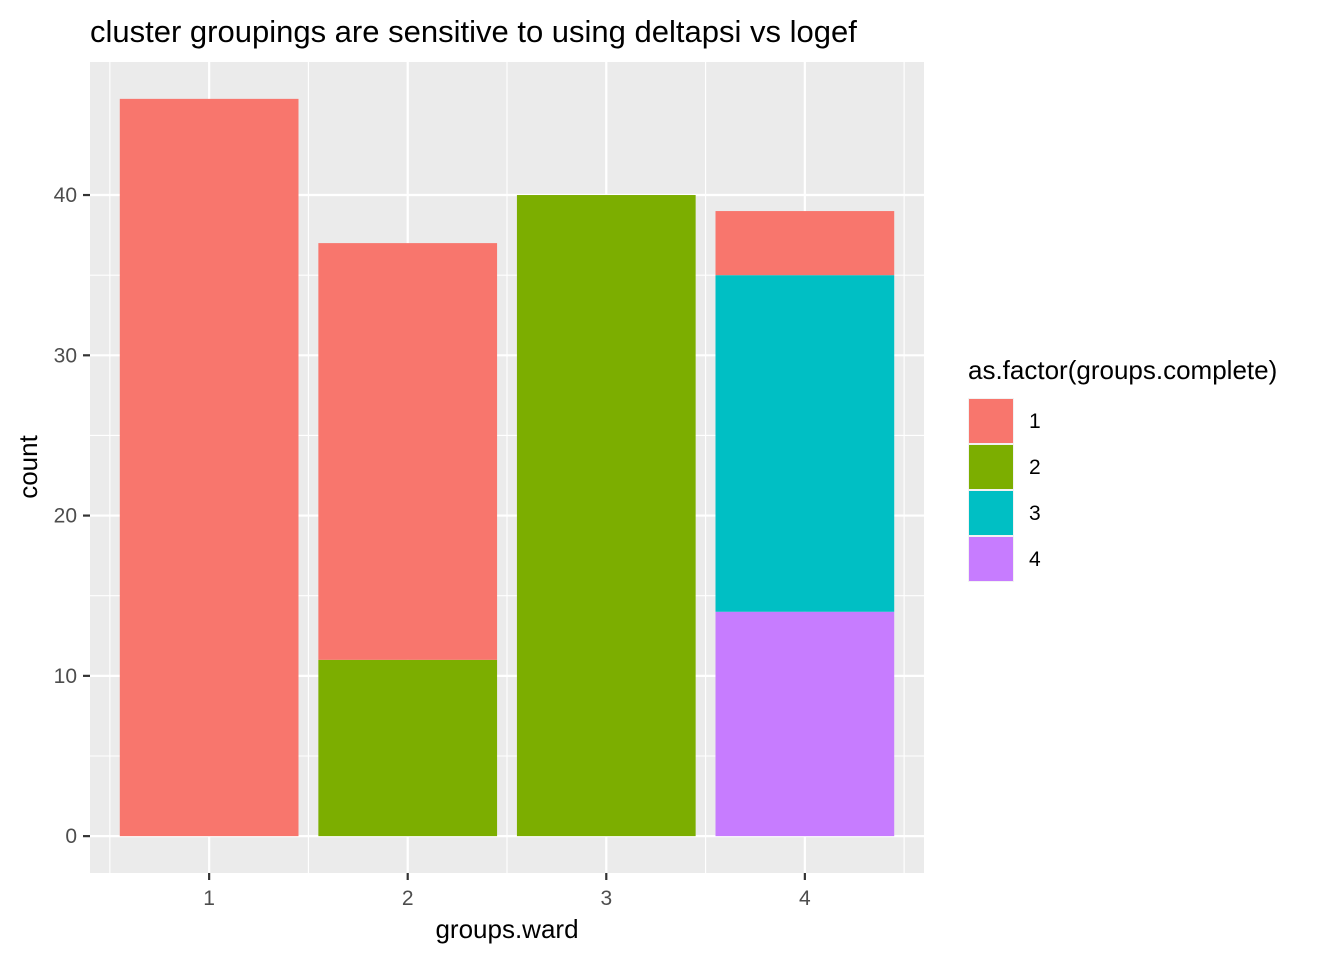 This screenshot has height=960, width=1344. I want to click on legend-key-label: 1, so click(1035, 421).